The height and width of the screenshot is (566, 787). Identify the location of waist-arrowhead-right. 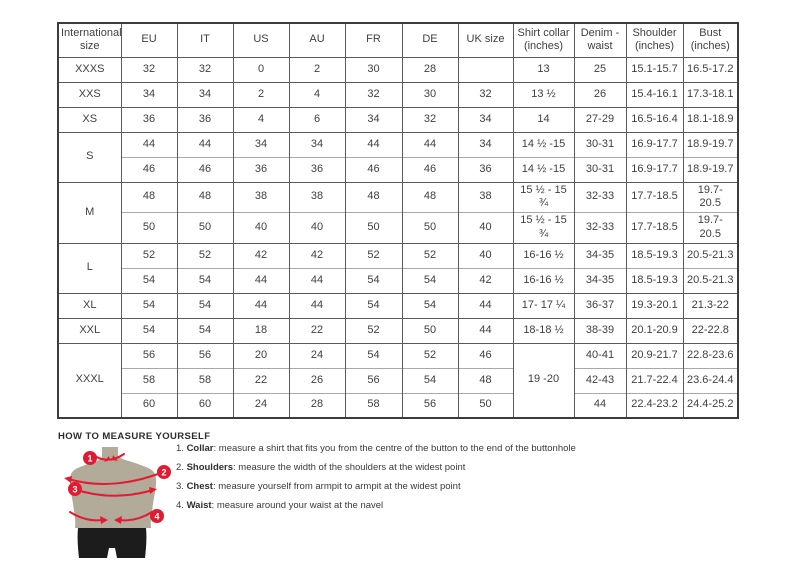
(118, 520).